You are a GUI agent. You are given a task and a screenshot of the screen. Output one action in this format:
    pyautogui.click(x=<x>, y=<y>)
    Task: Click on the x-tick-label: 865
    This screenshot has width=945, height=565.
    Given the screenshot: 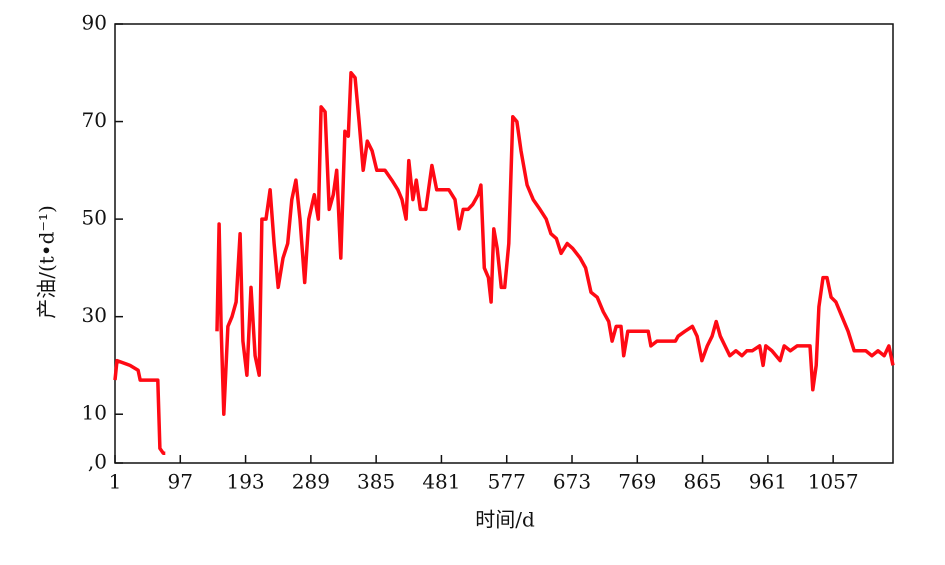 What is the action you would take?
    pyautogui.click(x=702, y=482)
    